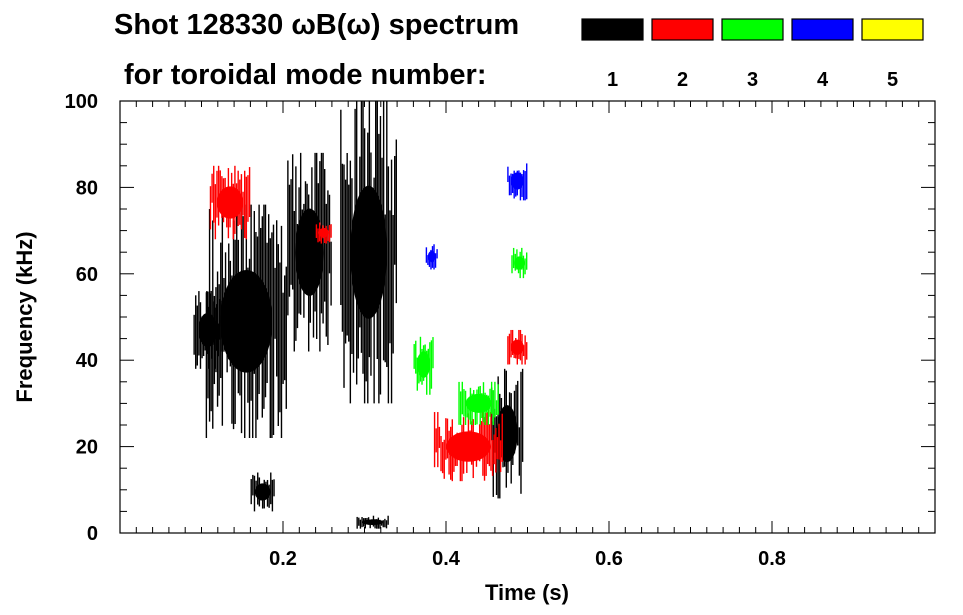 This screenshot has height=615, width=963. What do you see at coordinates (81, 318) in the screenshot?
I see `y-tick-labels: 0 20 40 60 80 100` at bounding box center [81, 318].